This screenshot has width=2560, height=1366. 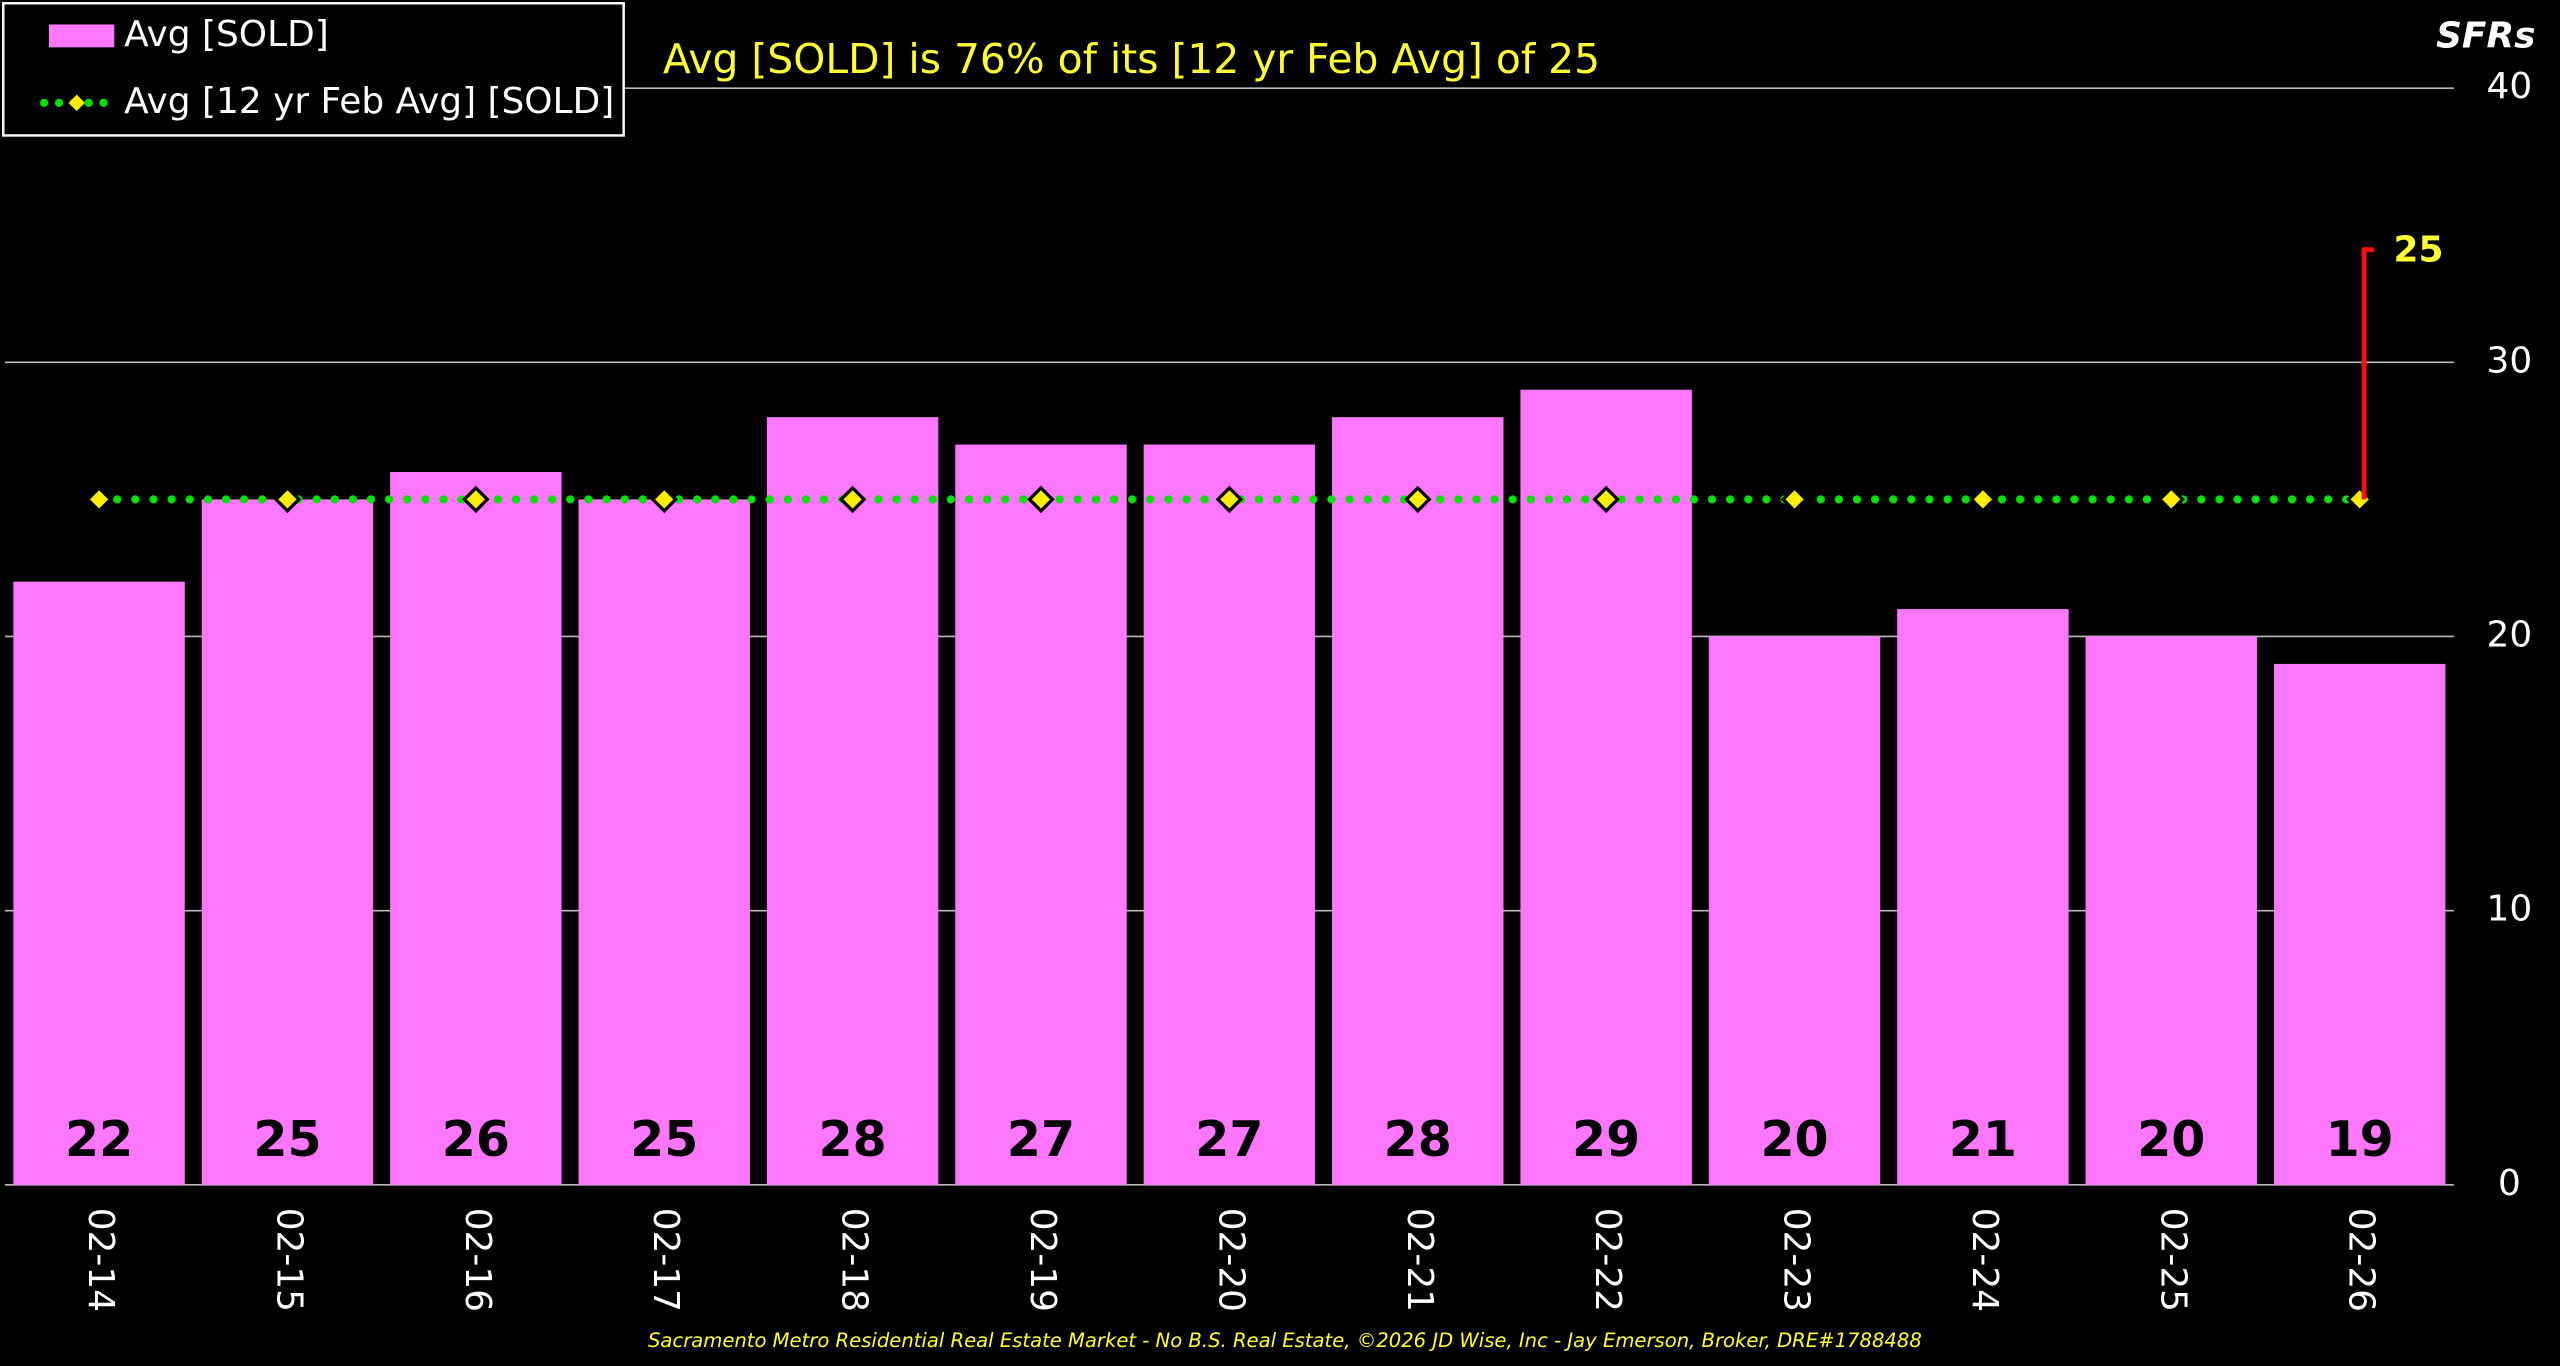 I want to click on x-tick-label: 02-23, so click(x=1796, y=1260).